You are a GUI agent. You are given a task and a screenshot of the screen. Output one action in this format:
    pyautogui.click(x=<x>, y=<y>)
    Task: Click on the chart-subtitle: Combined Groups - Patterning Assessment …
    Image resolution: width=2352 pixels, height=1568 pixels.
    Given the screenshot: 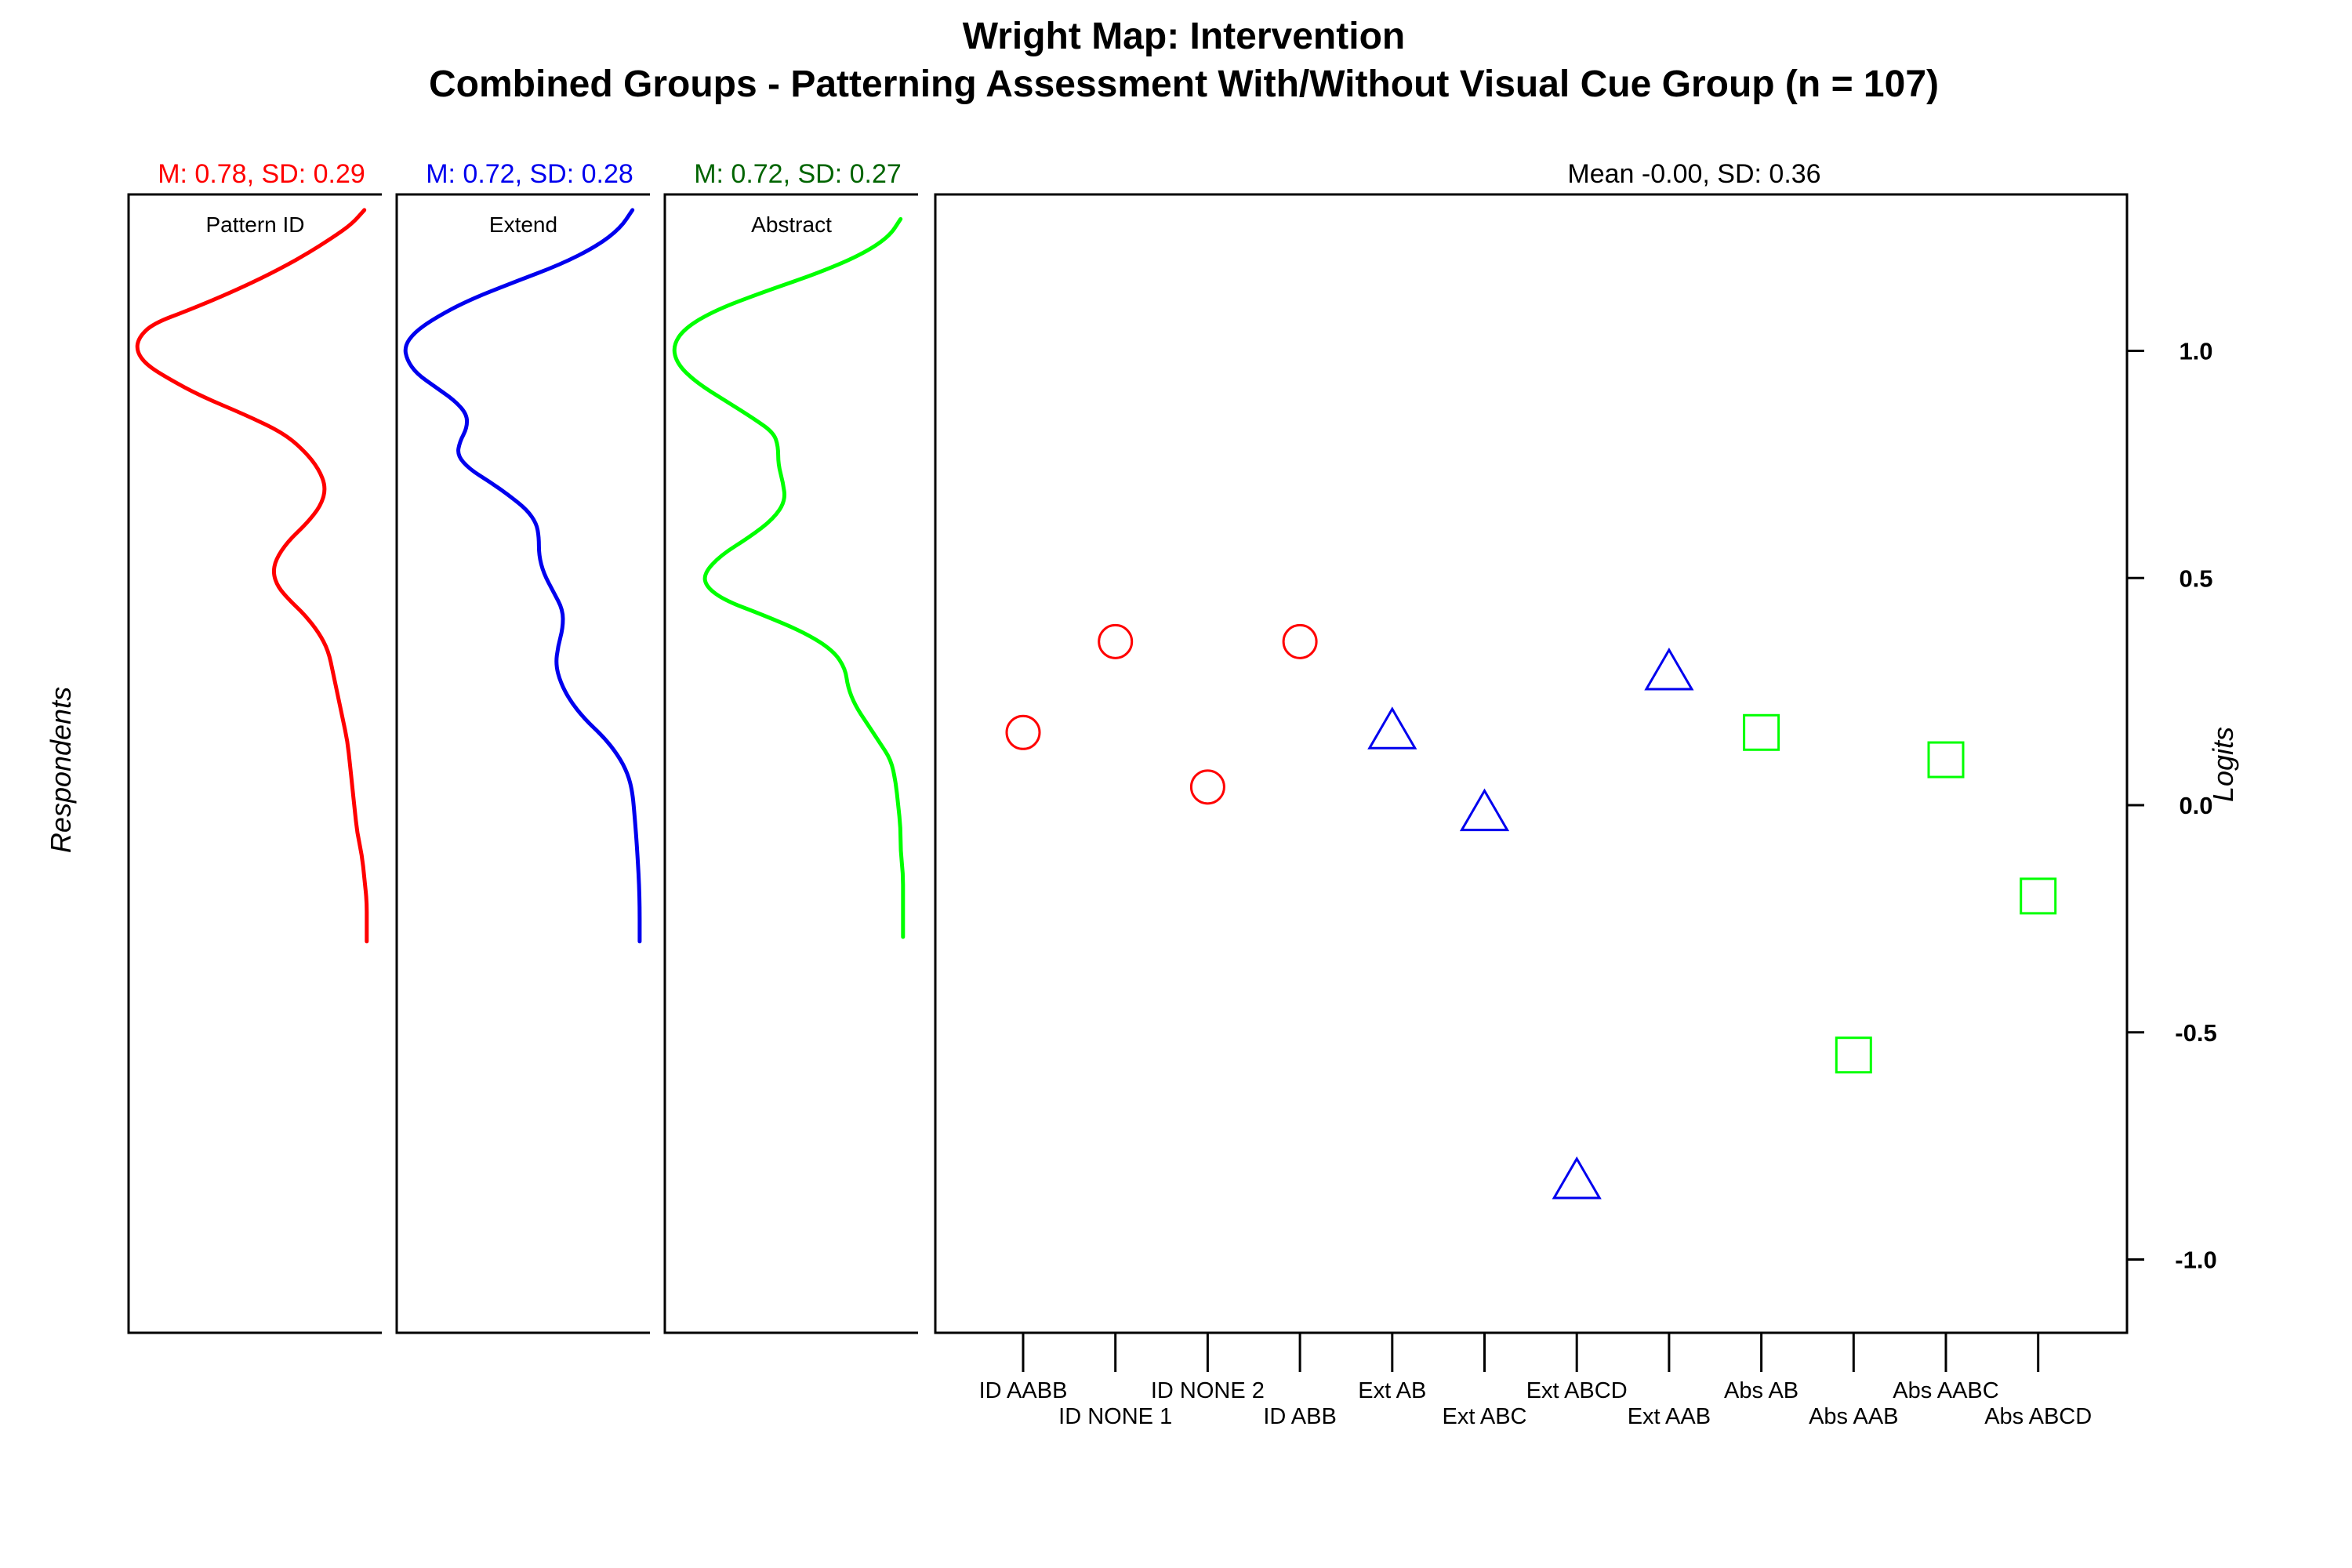 What is the action you would take?
    pyautogui.click(x=1184, y=84)
    